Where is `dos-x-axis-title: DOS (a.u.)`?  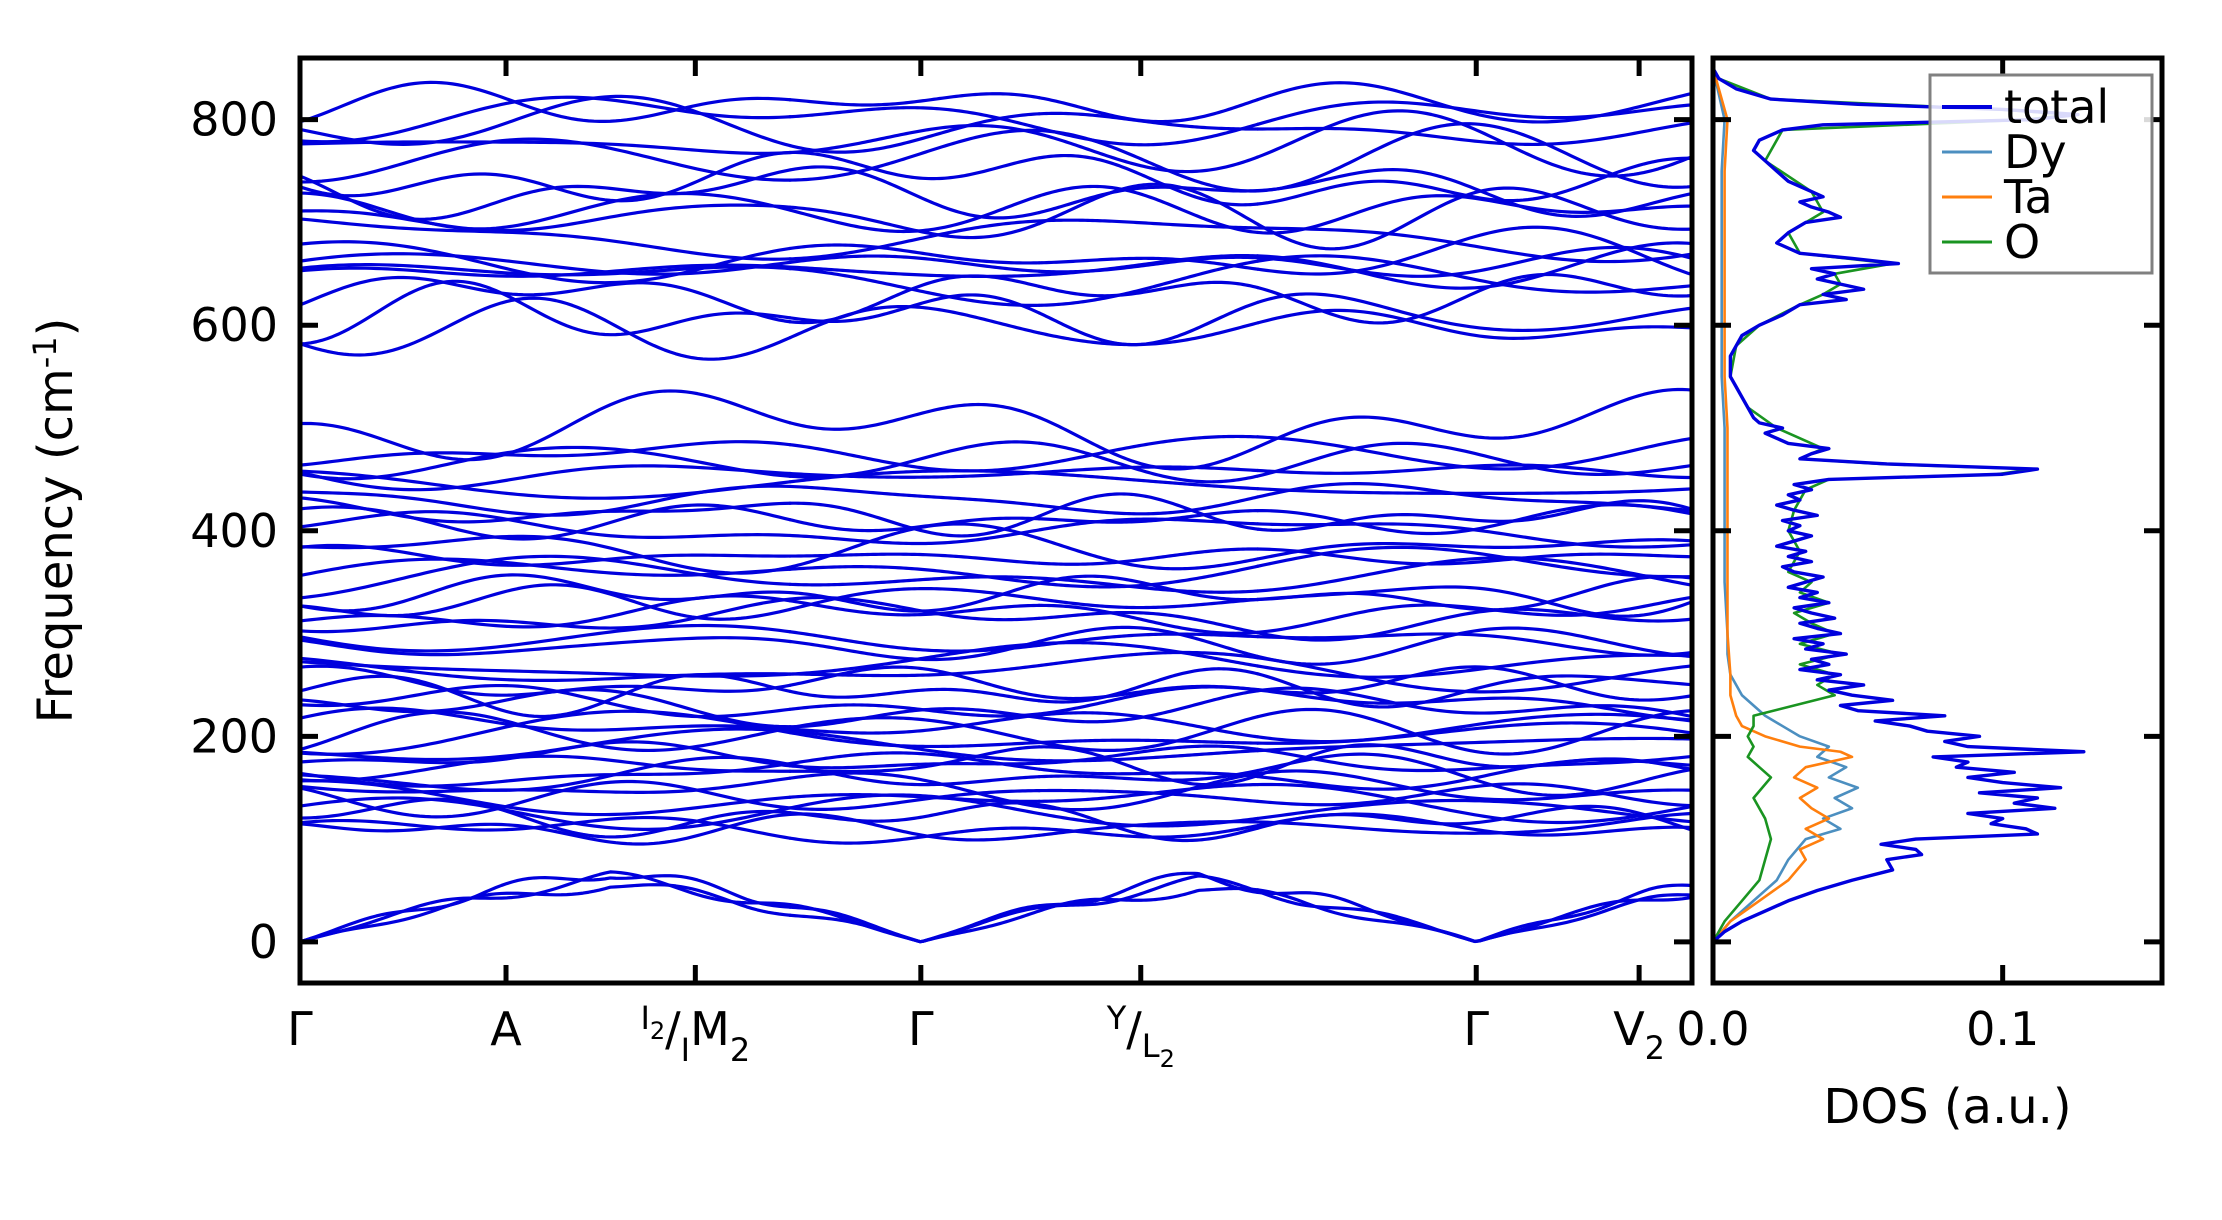
dos-x-axis-title: DOS (a.u.) is located at coordinates (1947, 1107).